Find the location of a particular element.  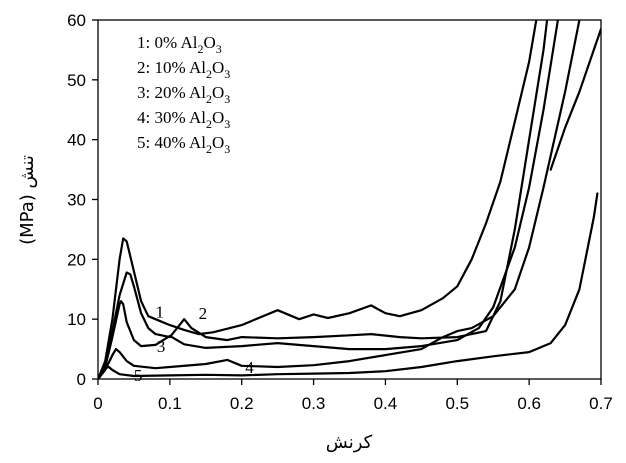

curve-labels: 1 2 3 4 5 is located at coordinates (194, 343).